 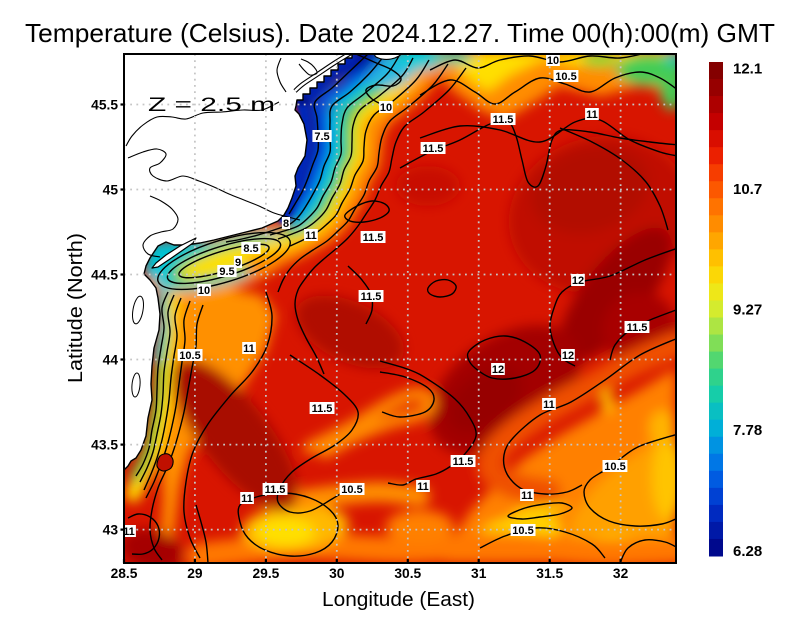 What do you see at coordinates (238, 263) in the screenshot?
I see `svg-text: 9` at bounding box center [238, 263].